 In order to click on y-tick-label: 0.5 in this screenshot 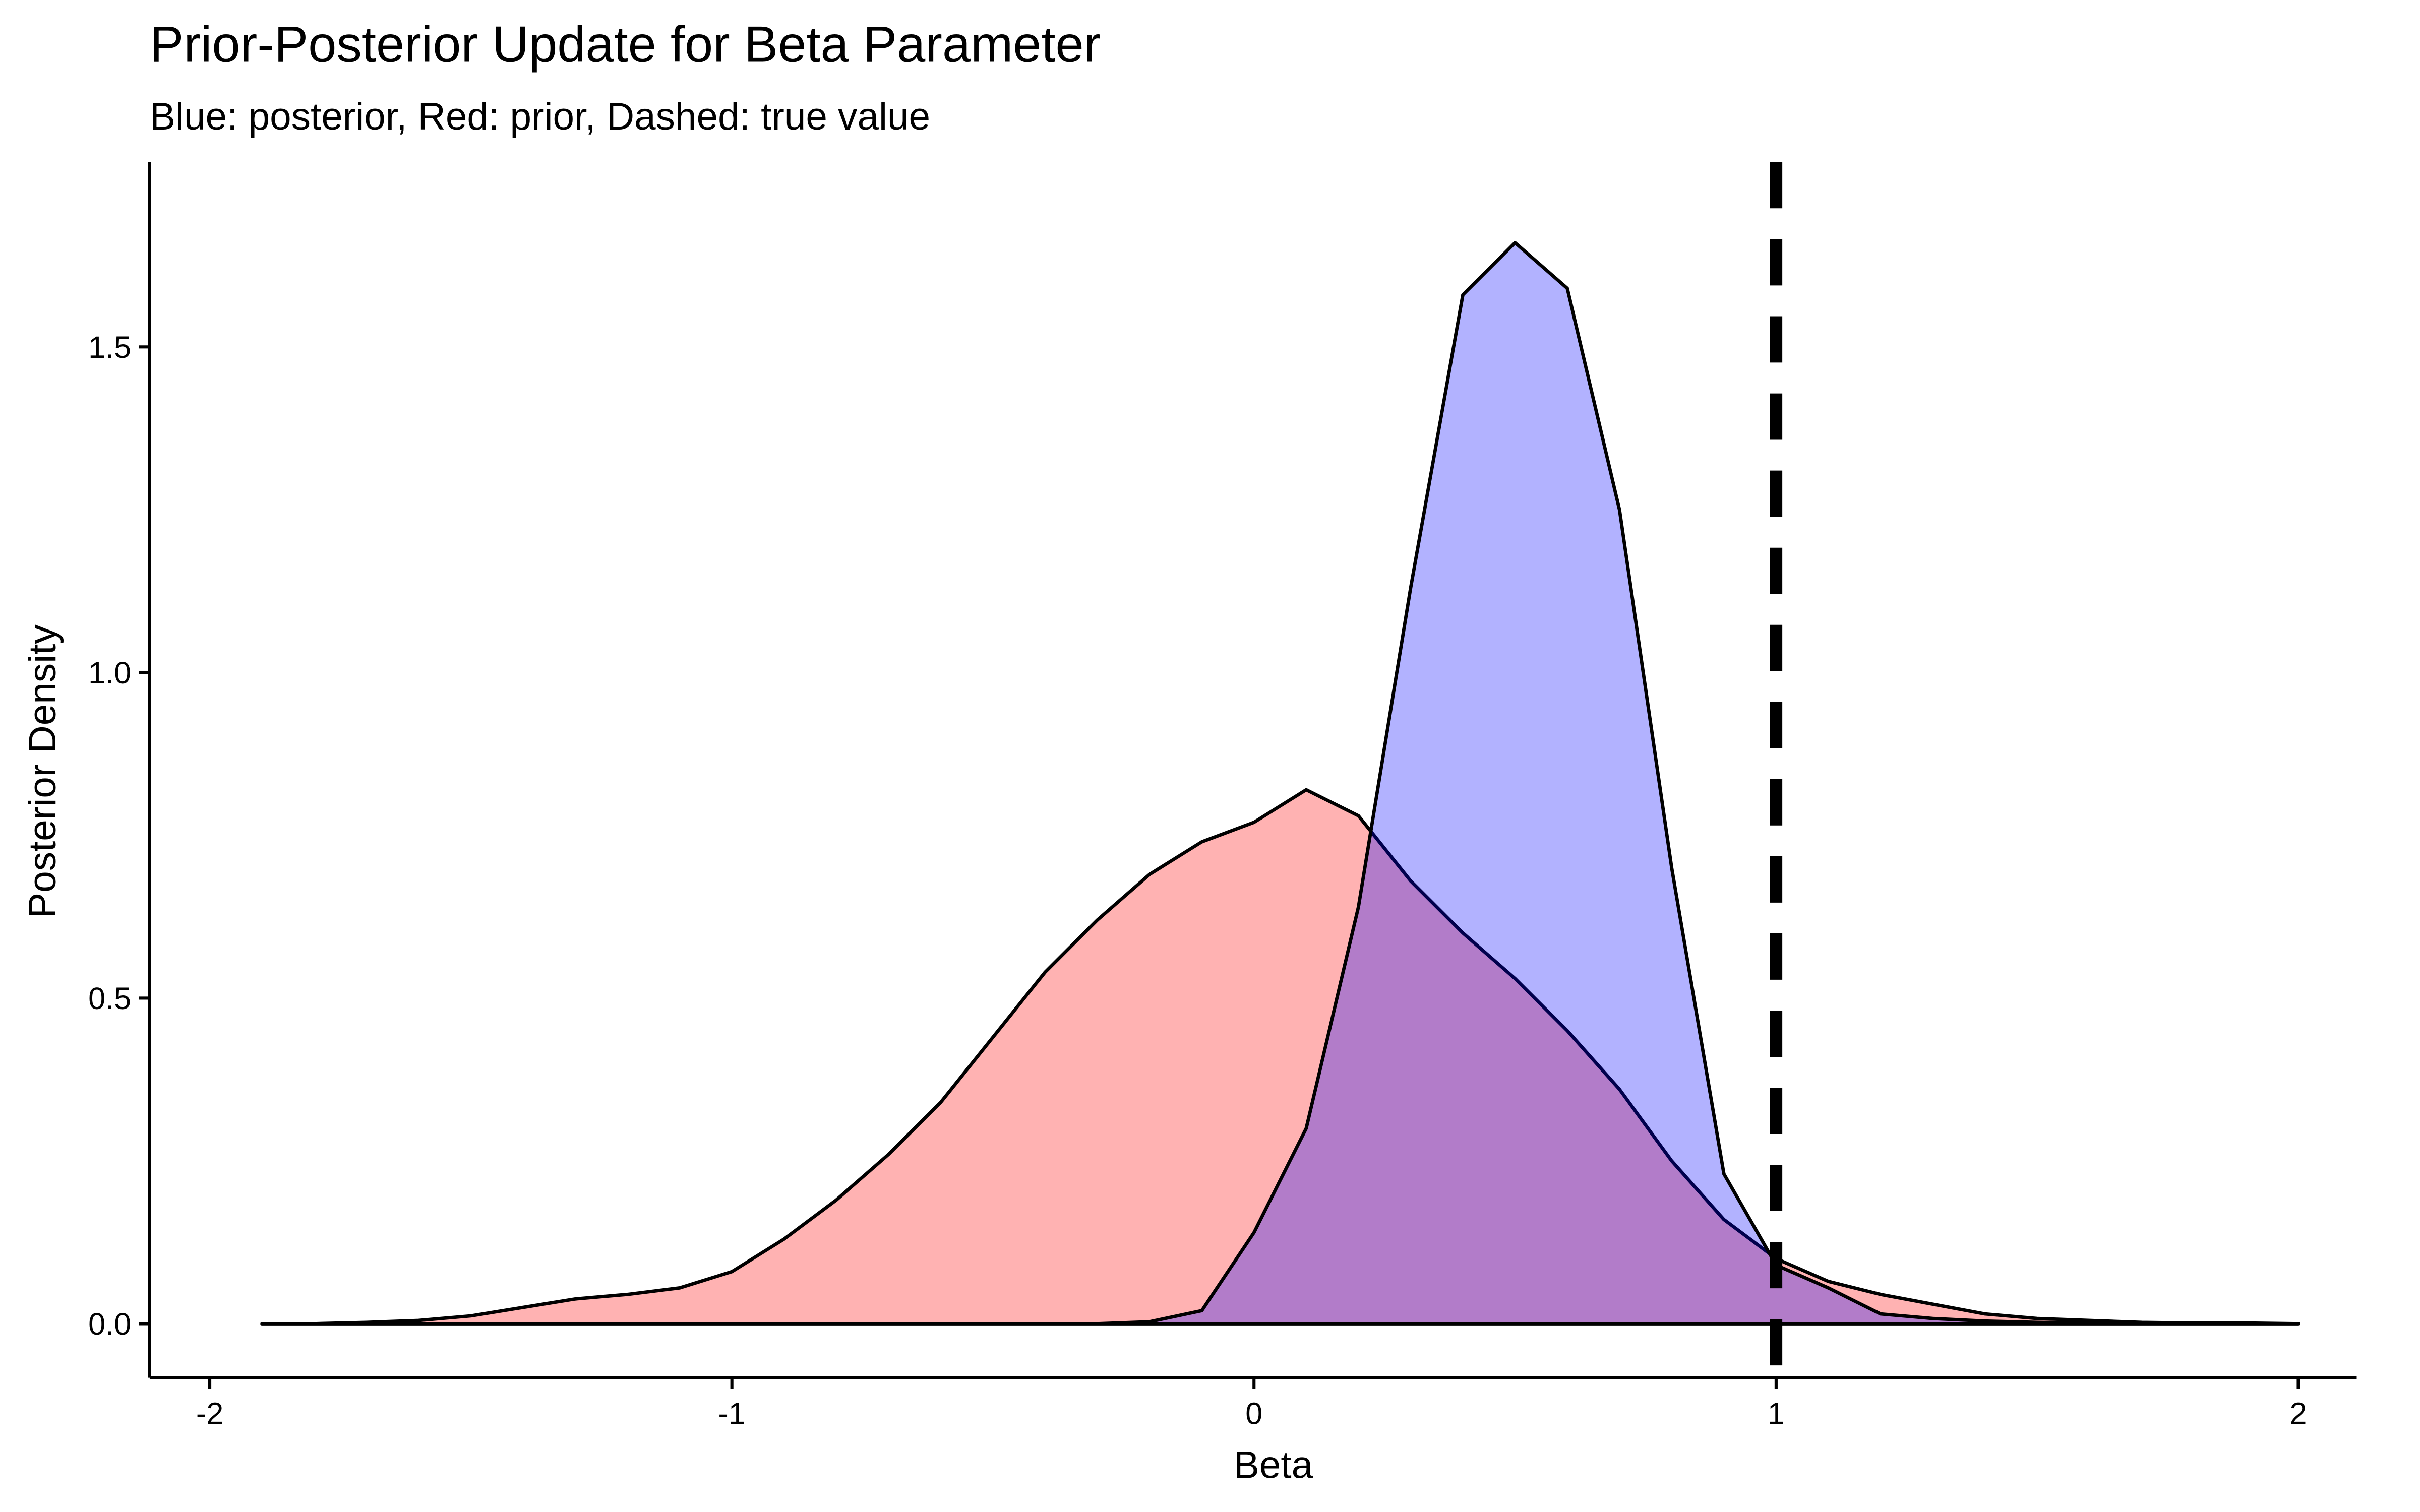, I will do `click(109, 998)`.